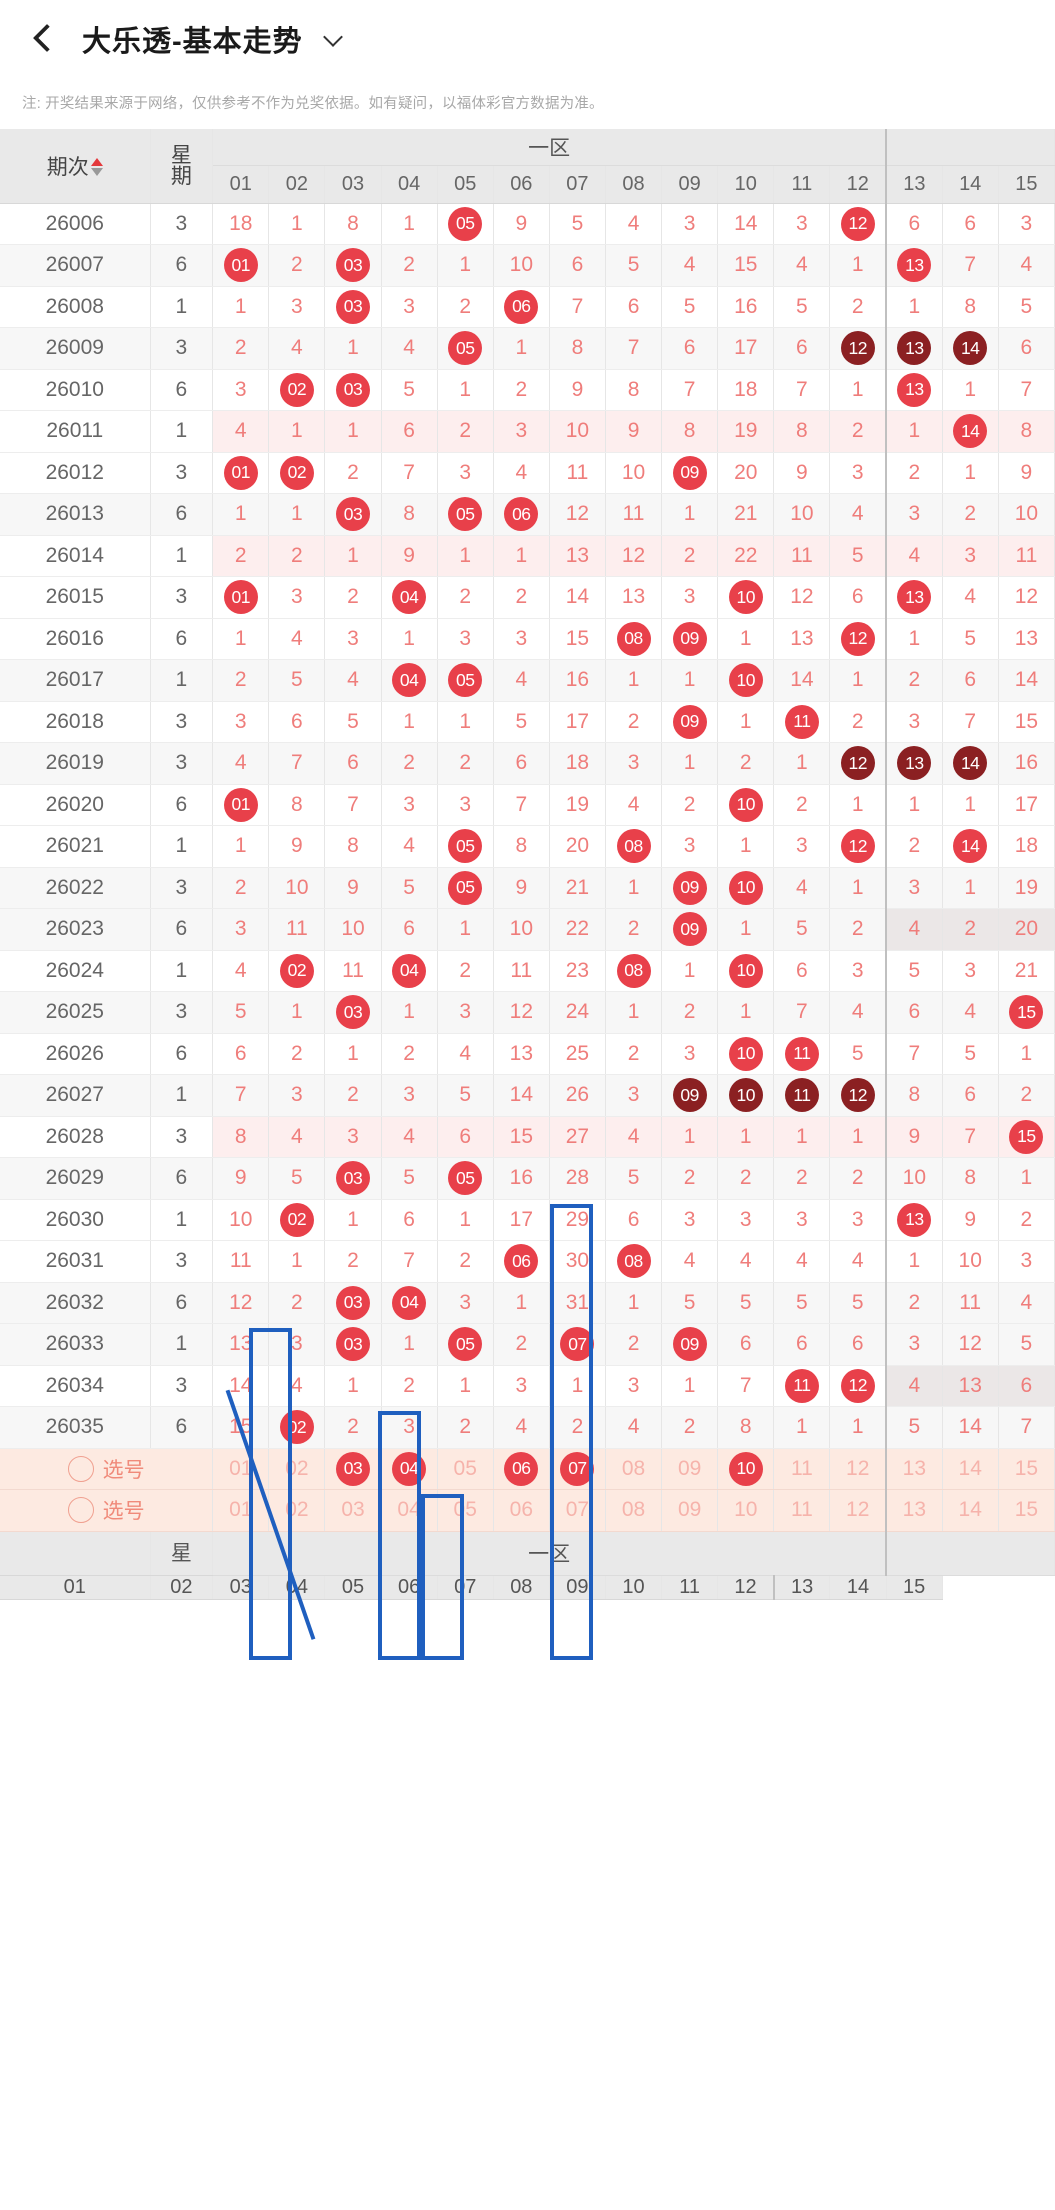 This screenshot has height=2210, width=1055. Describe the element at coordinates (577, 1137) in the screenshot. I see `trend-cell: 27` at that location.